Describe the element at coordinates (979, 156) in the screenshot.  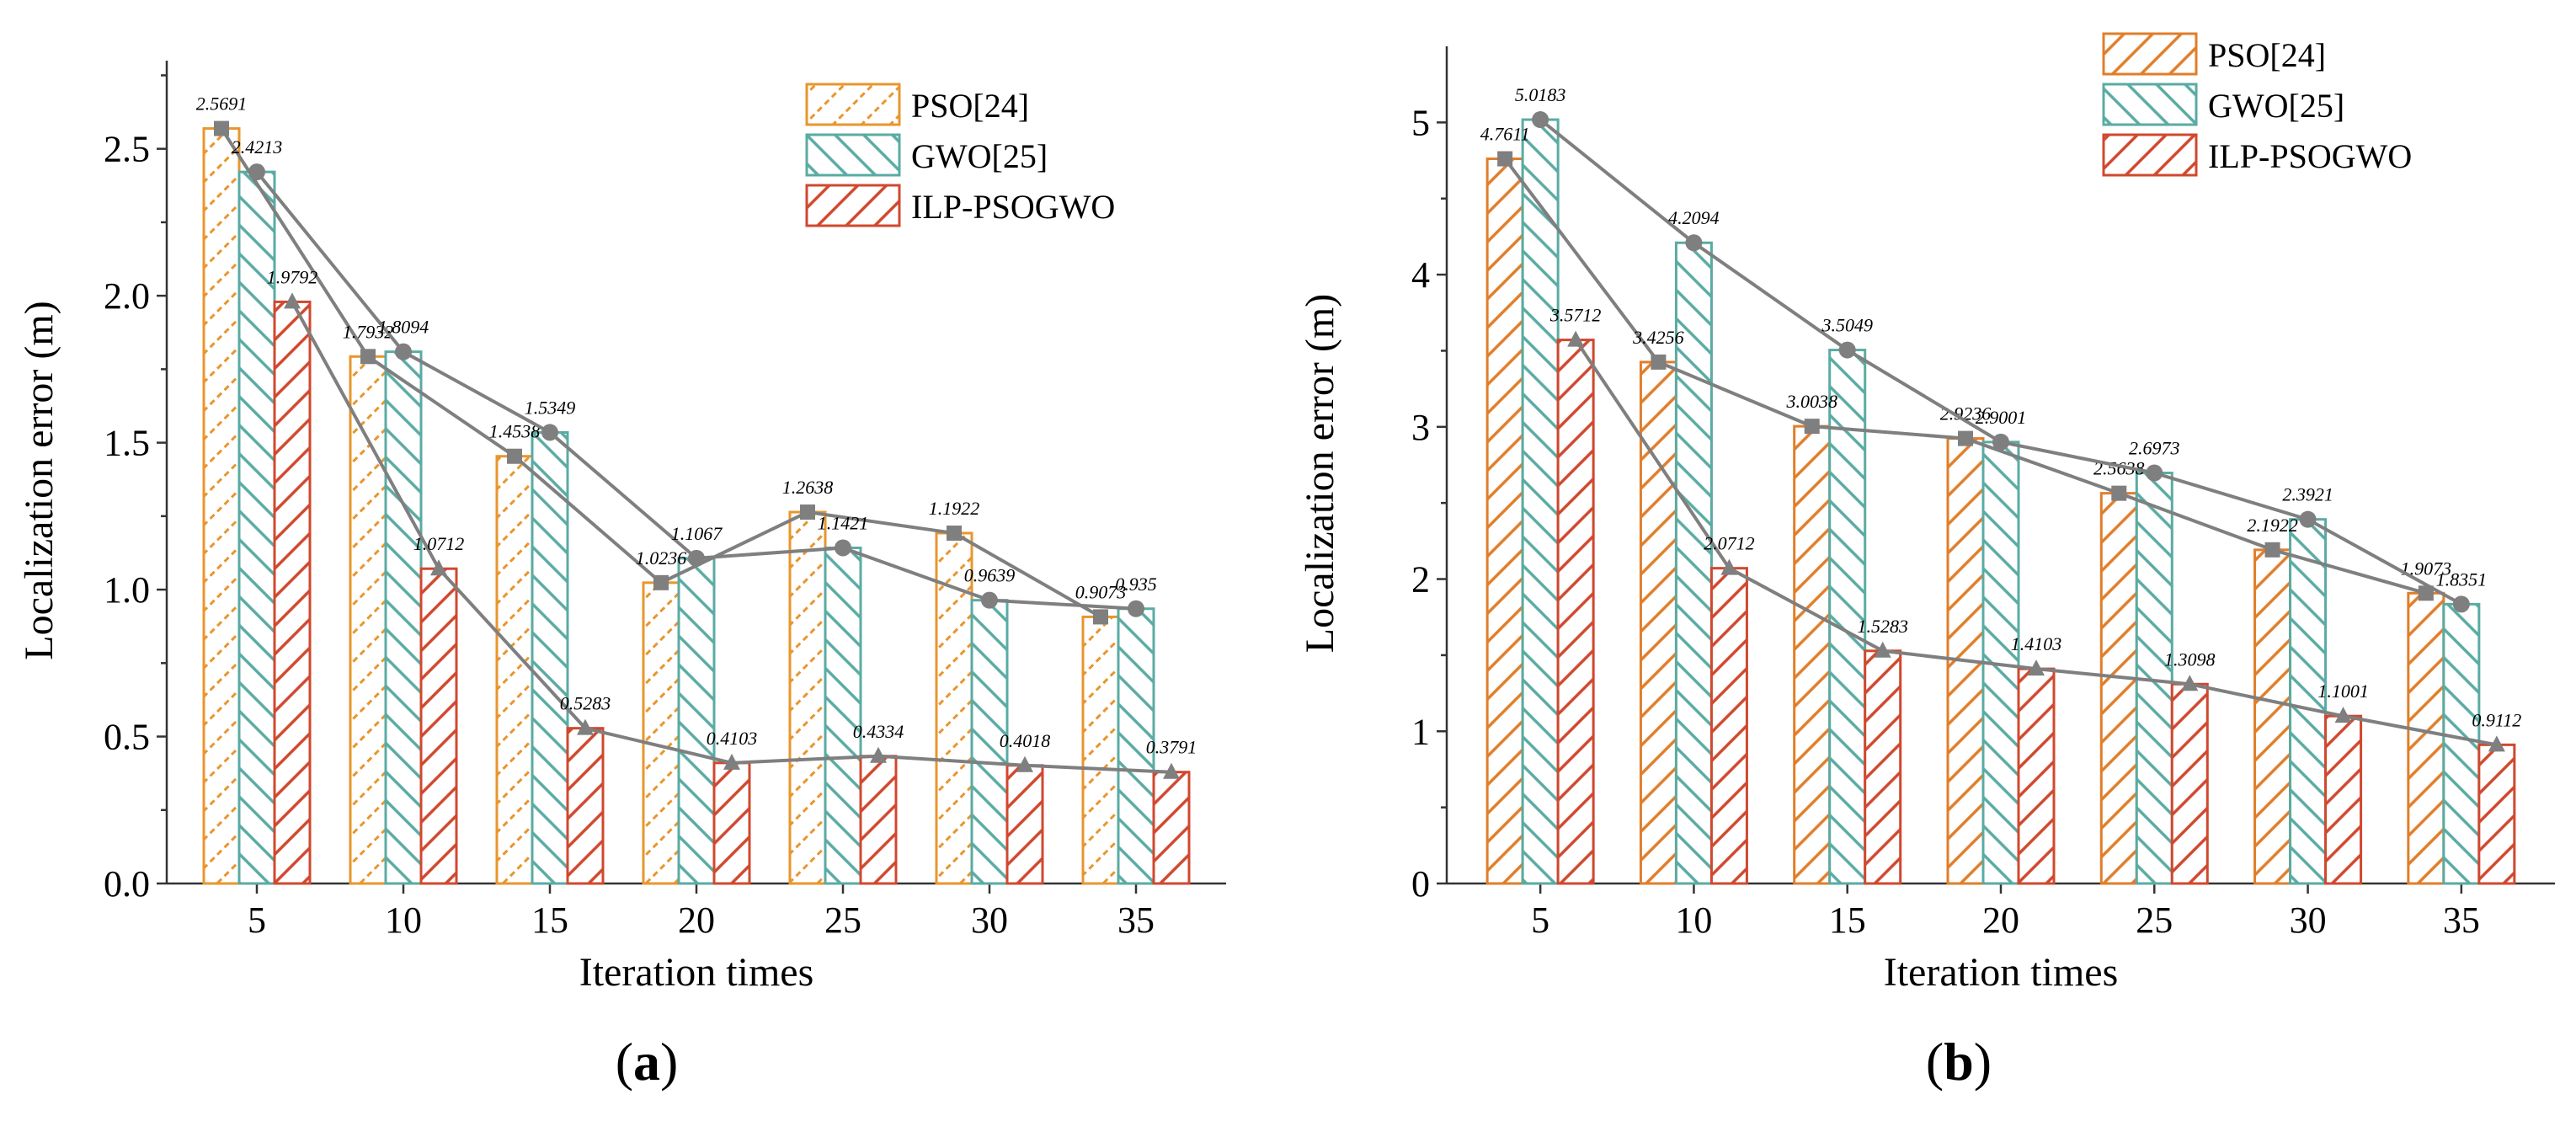
I see `legend-label: GWO[25]` at that location.